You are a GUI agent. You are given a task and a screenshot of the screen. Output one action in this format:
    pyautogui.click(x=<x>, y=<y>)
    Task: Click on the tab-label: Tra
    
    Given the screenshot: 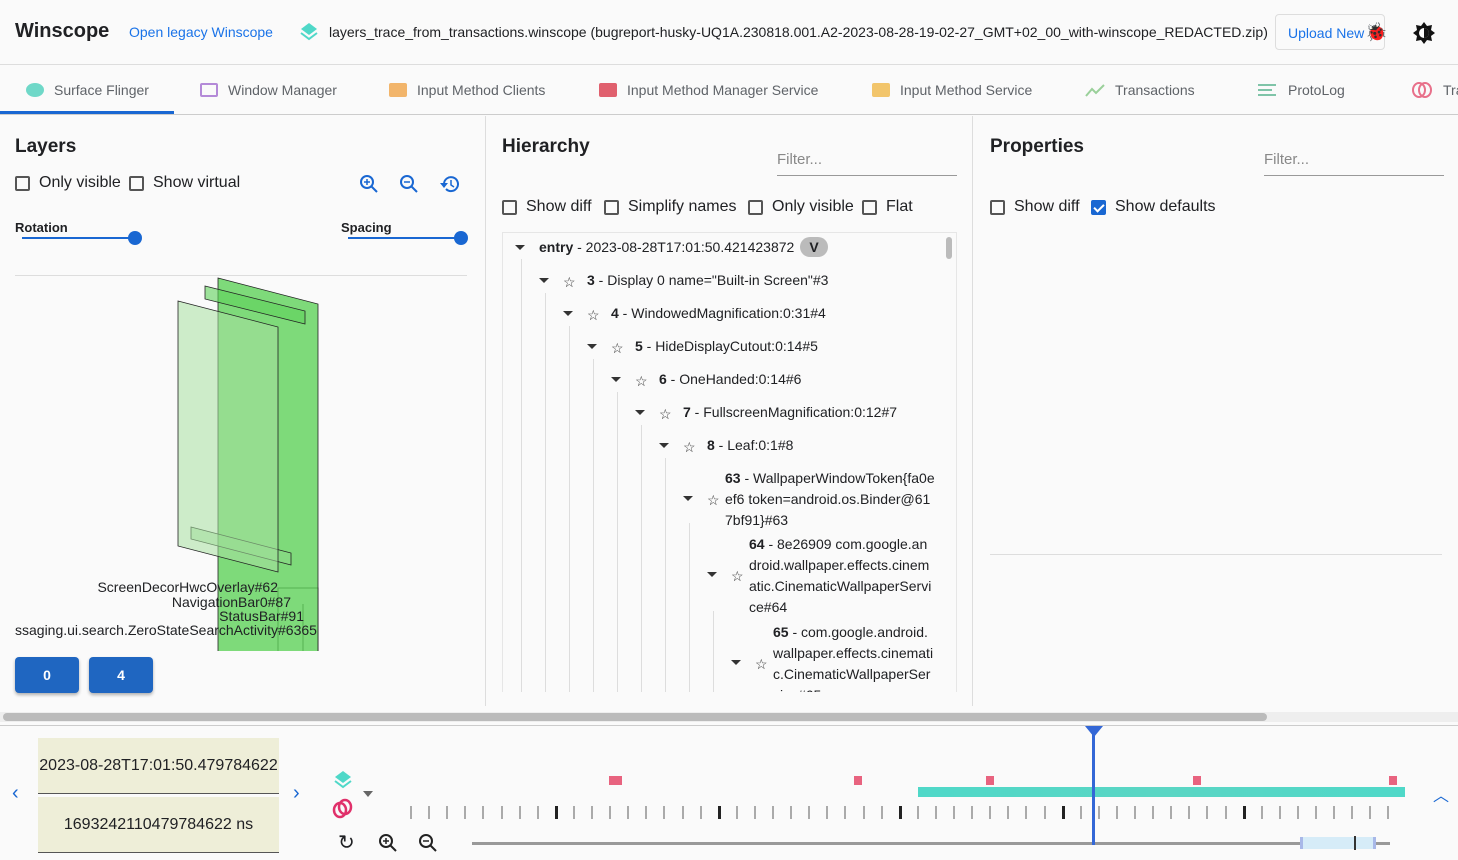 What is the action you would take?
    pyautogui.click(x=1450, y=90)
    